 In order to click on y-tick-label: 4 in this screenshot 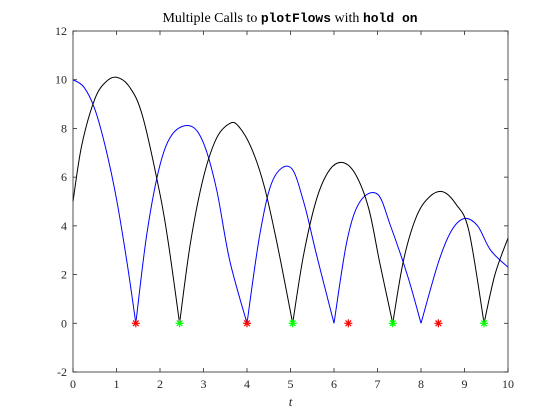, I will do `click(64, 226)`.